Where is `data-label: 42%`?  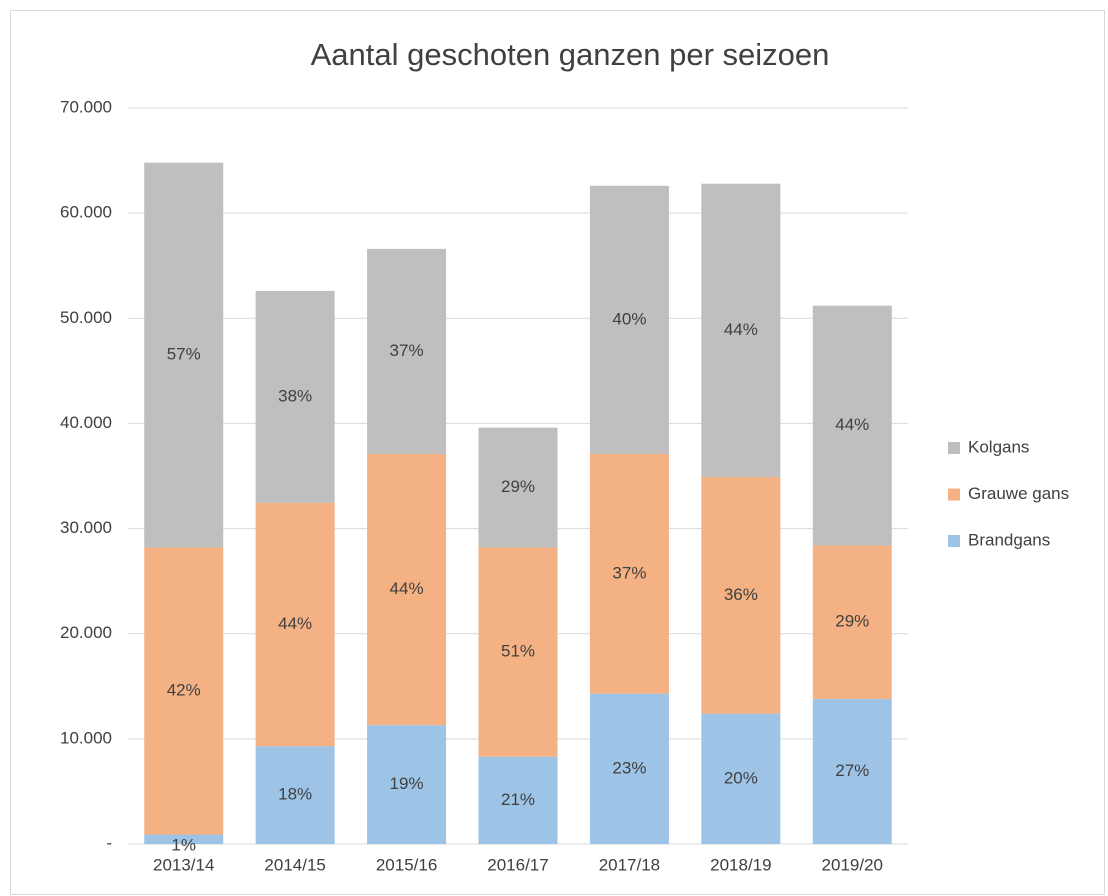
data-label: 42% is located at coordinates (184, 690).